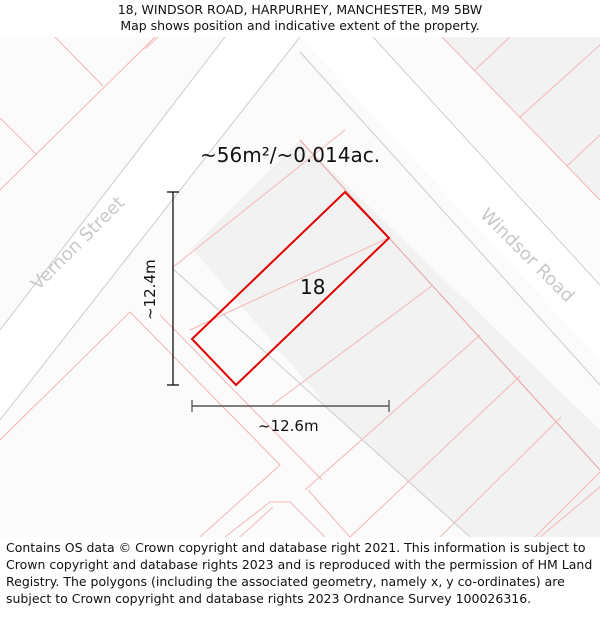  Describe the element at coordinates (313, 287) in the screenshot. I see `plot-number: 18` at that location.